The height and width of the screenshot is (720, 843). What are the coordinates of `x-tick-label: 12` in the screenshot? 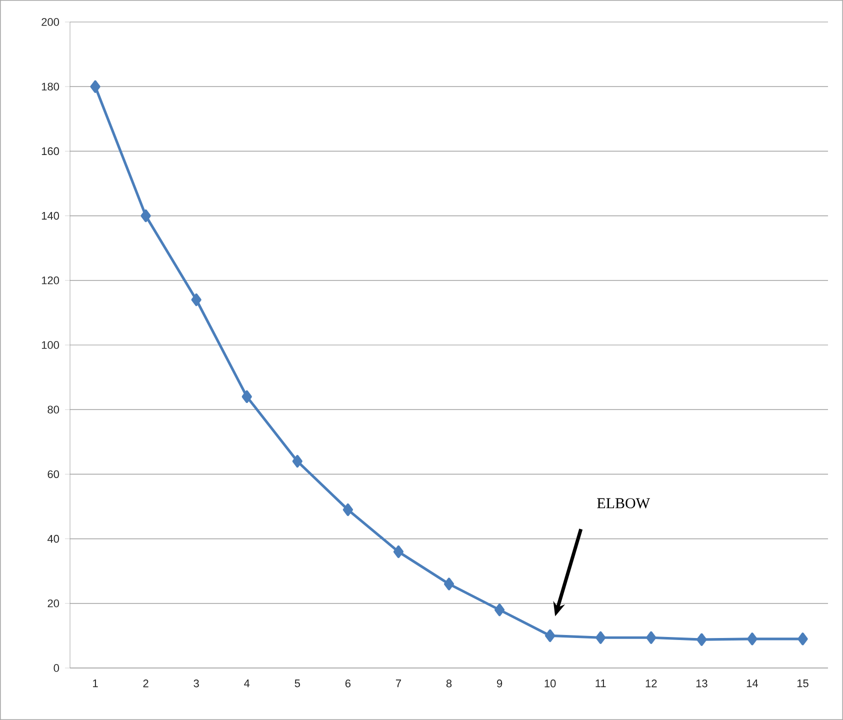 It's located at (651, 684).